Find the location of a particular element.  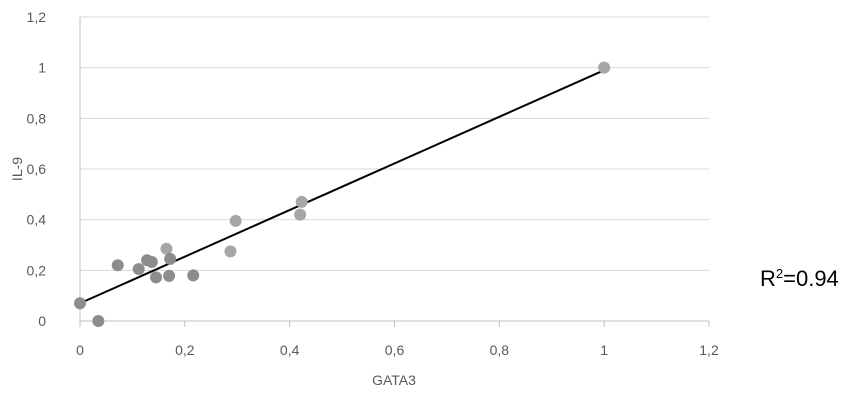

y-tick-label: 0,8 is located at coordinates (37, 118).